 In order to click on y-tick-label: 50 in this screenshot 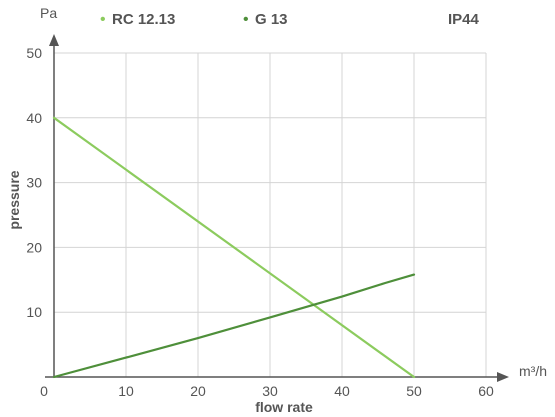, I will do `click(34, 53)`.